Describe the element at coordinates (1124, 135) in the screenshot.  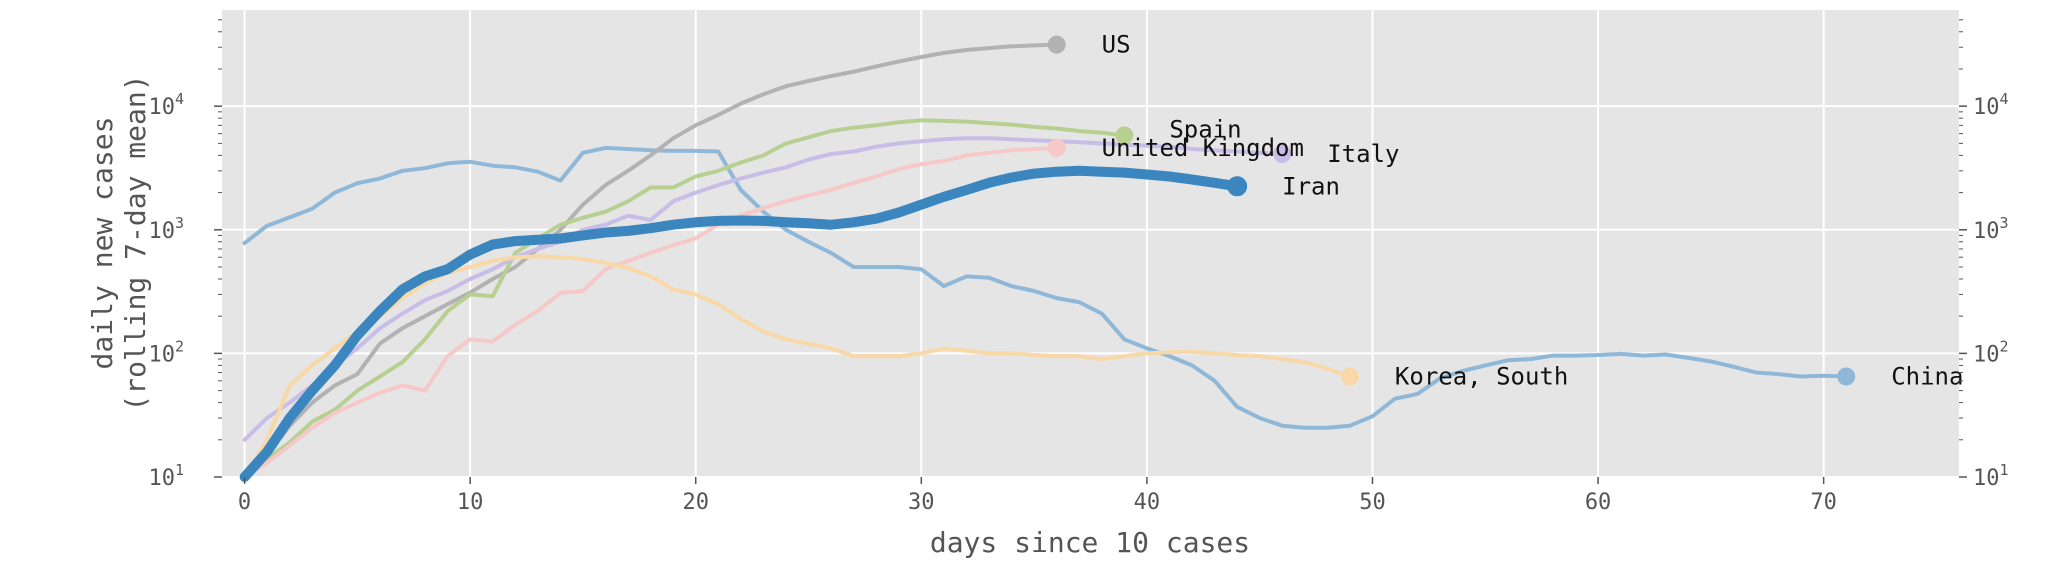
I see `end-marker-spain` at that location.